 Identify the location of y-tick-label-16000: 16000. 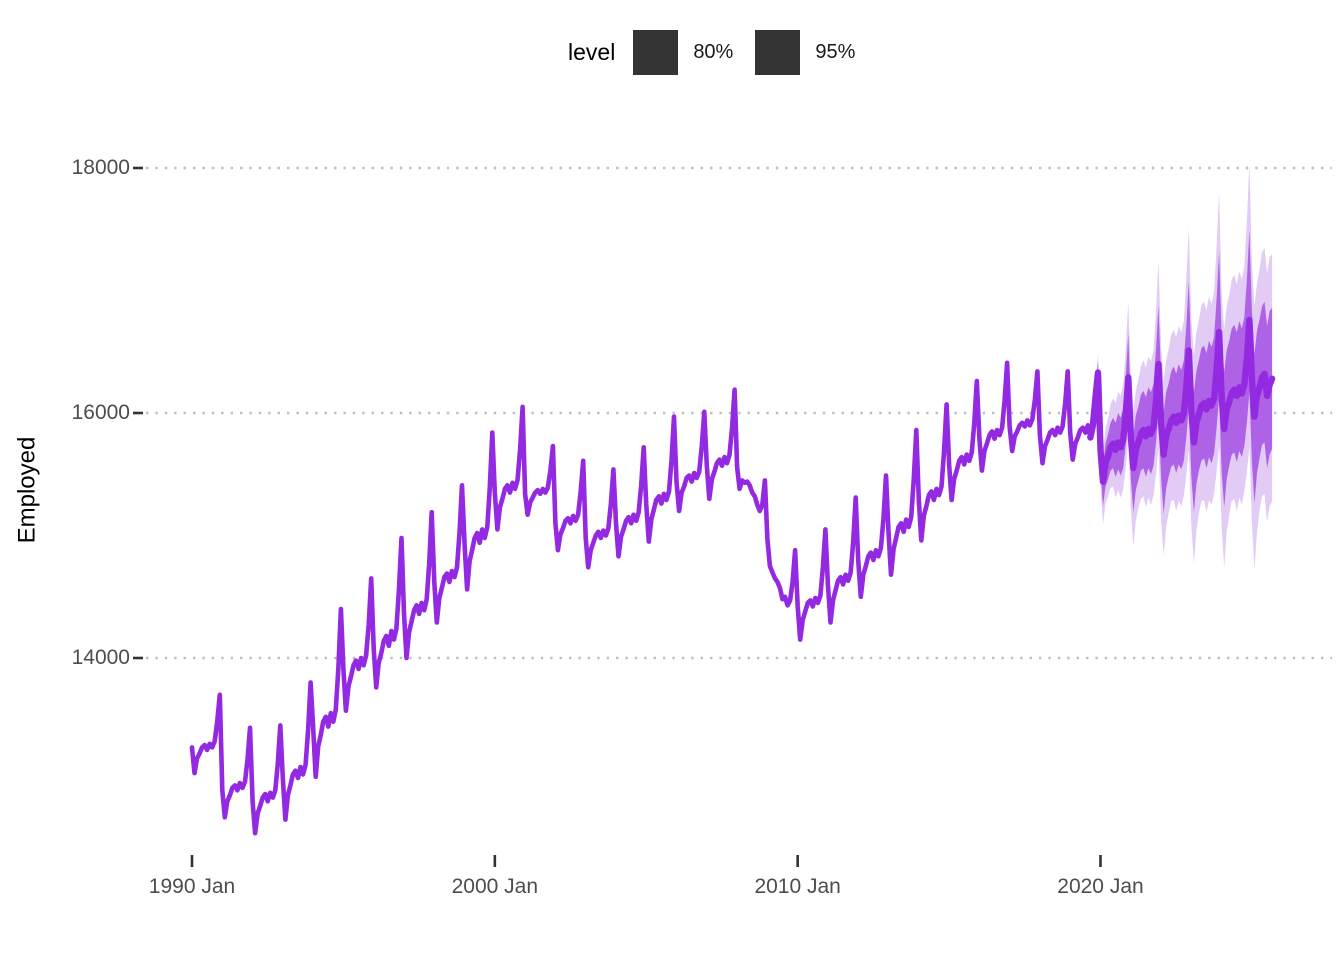
(100, 412).